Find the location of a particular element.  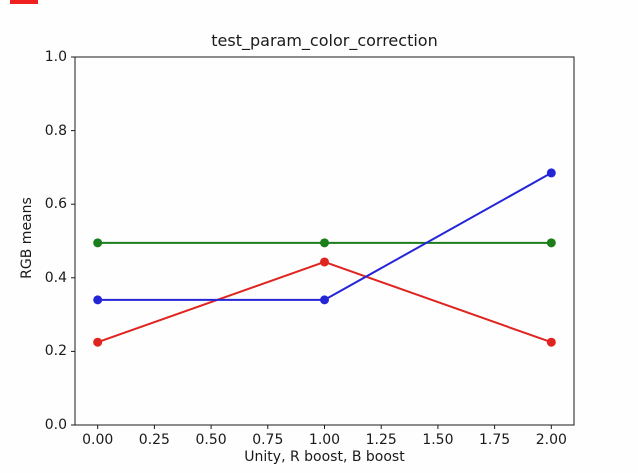

x-tick-label: 1.50 is located at coordinates (438, 440).